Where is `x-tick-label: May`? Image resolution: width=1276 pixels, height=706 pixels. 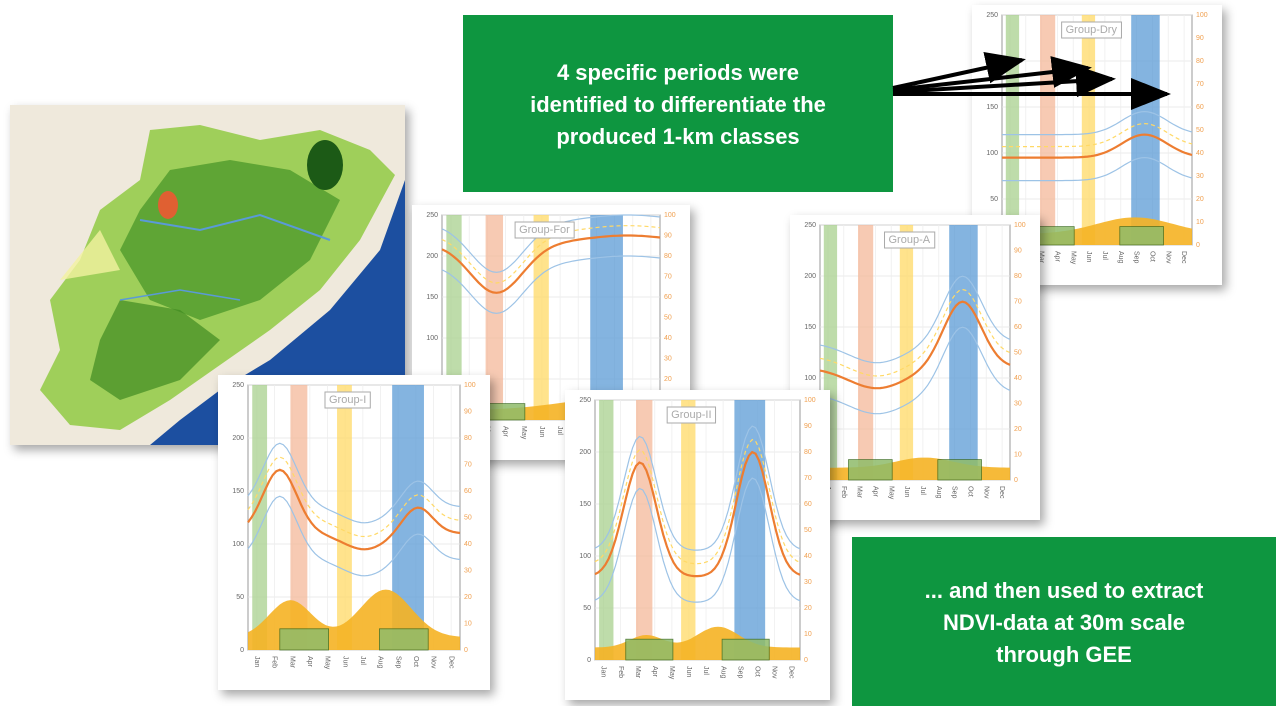
x-tick-label: May is located at coordinates (890, 493).